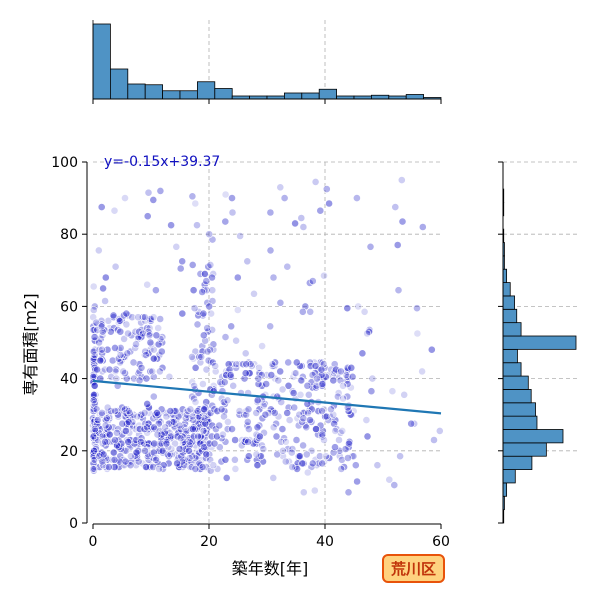 The width and height of the screenshot is (600, 604). What do you see at coordinates (73, 524) in the screenshot?
I see `y-tick-label: 0` at bounding box center [73, 524].